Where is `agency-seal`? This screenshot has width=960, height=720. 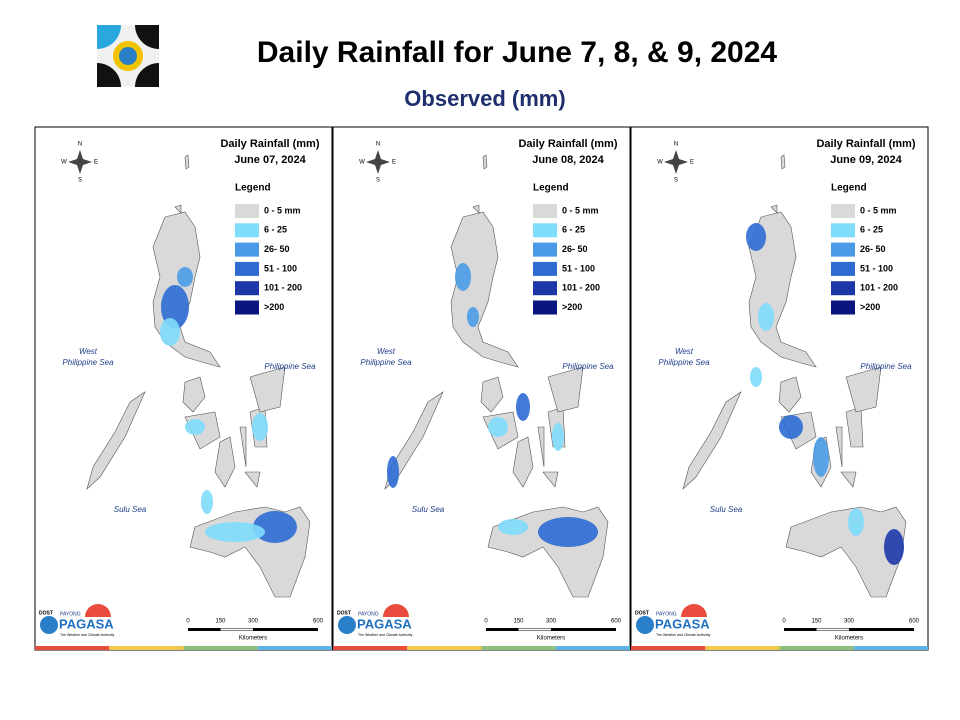
agency-seal is located at coordinates (128, 56).